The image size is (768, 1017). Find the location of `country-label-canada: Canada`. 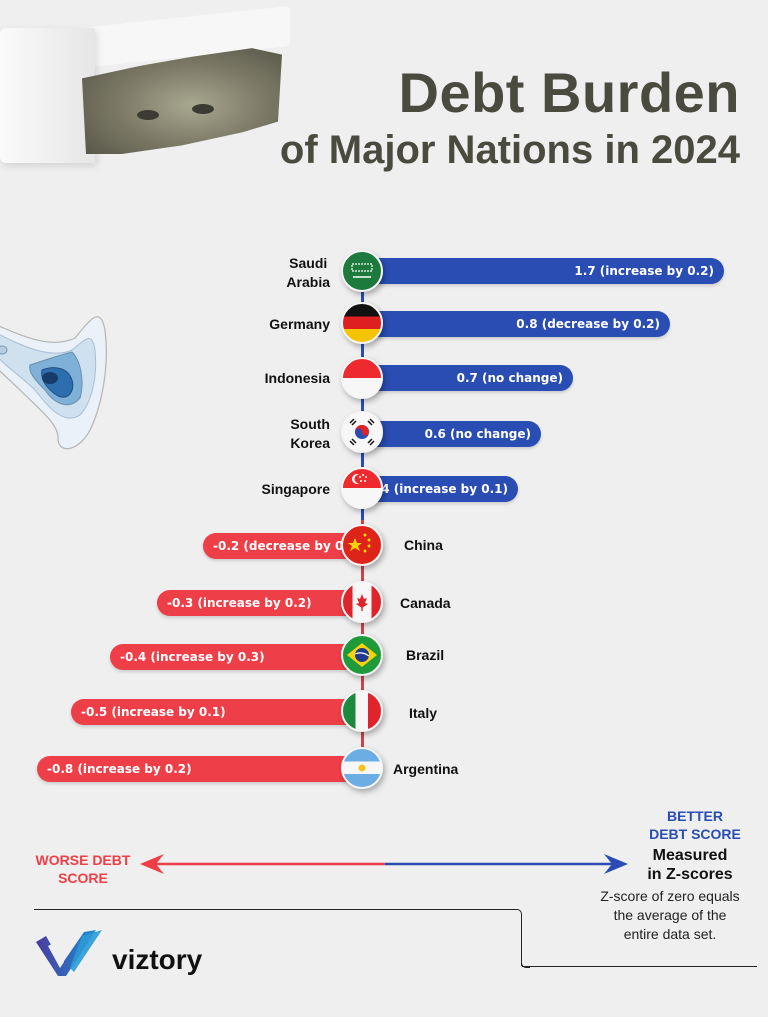

country-label-canada: Canada is located at coordinates (425, 603).